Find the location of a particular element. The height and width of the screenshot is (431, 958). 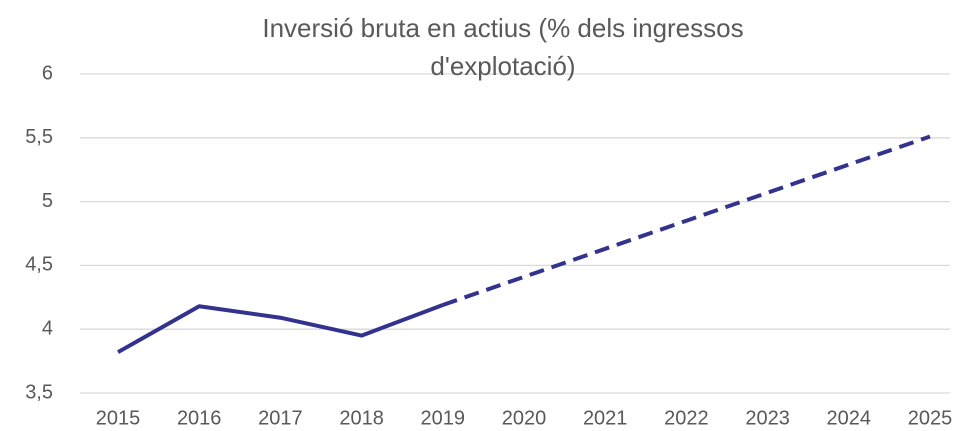

x-tick-label: 2015 is located at coordinates (118, 418).